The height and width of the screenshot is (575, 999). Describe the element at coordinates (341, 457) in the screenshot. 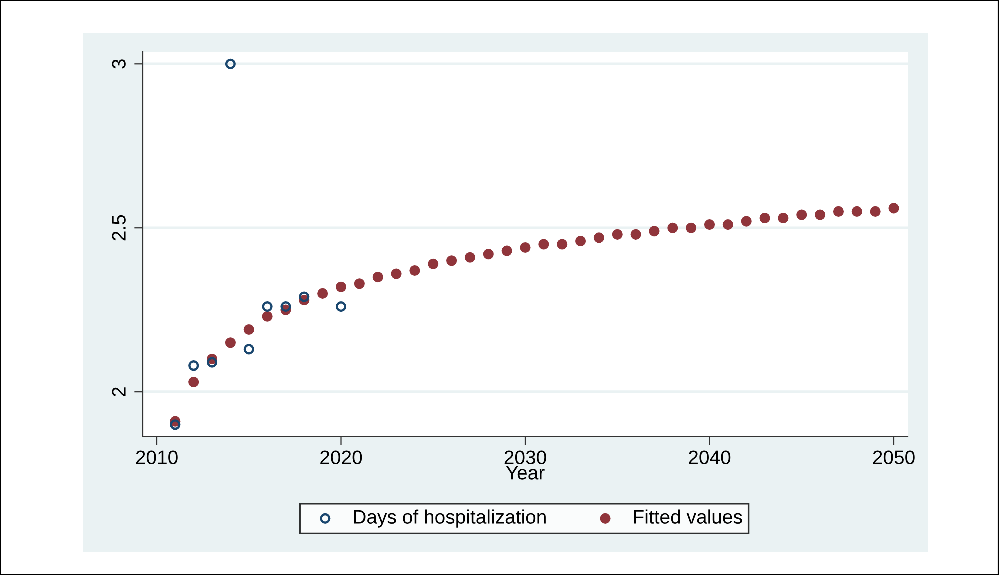

I see `x-tick-label: 2020` at that location.